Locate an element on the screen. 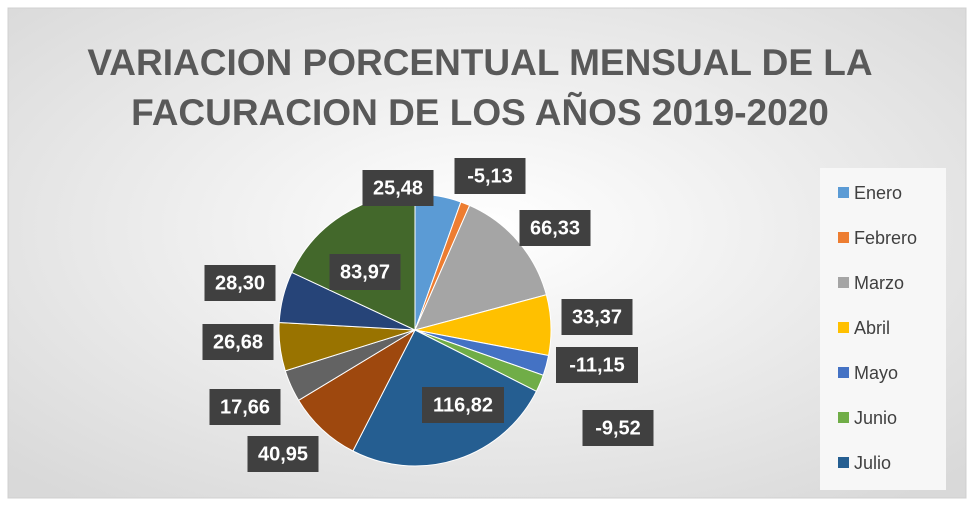  data-label: -11,15 is located at coordinates (597, 365).